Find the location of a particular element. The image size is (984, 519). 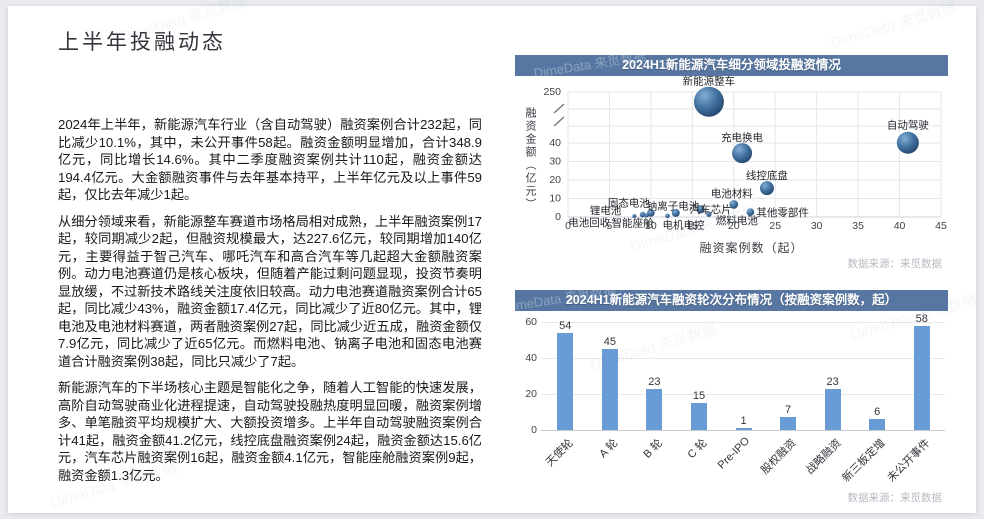

category-labels: 天使轮 A 轮 B 轮 C 轮 Pre-IPO 股权融资 战略融资 新三板定增 未公开事件 is located at coordinates (743, 459).